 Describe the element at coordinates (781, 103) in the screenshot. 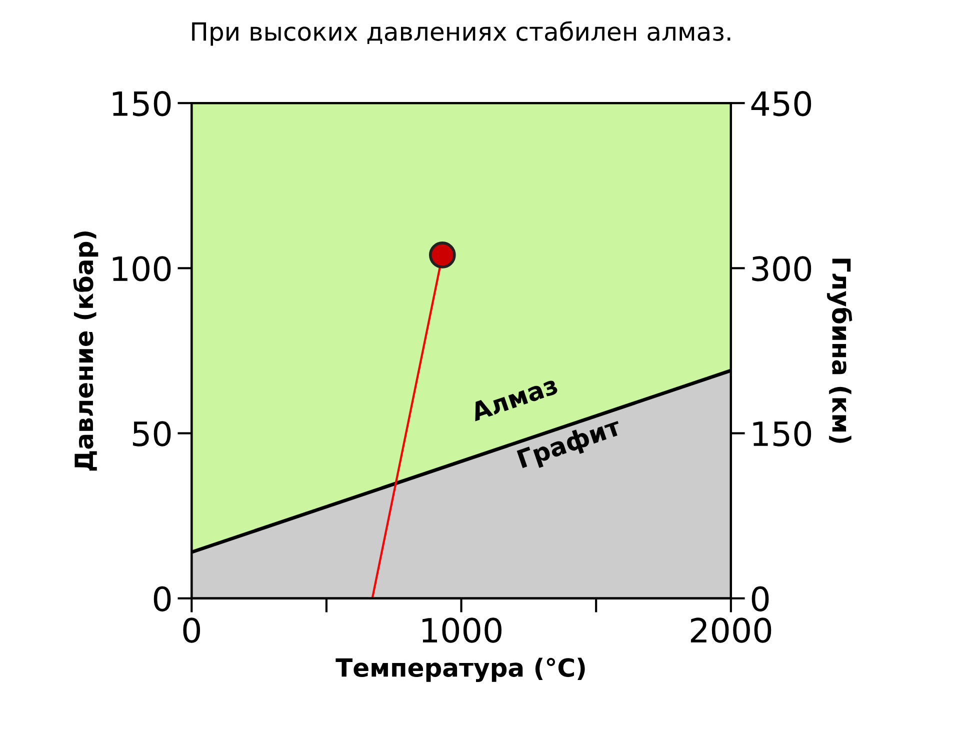

I see `y2-tick-label: 450` at that location.